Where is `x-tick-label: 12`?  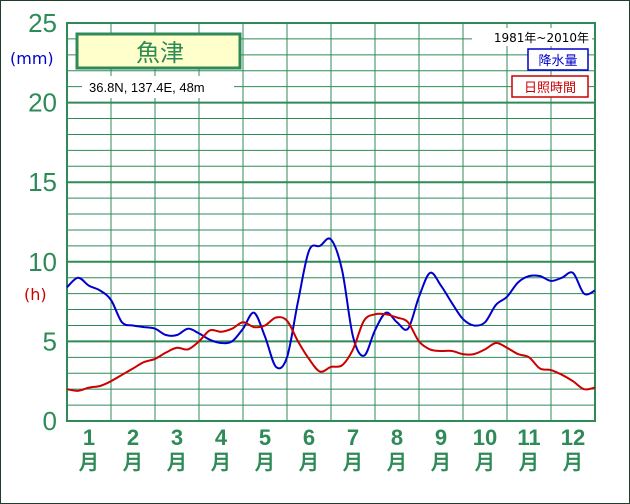 x-tick-label: 12 is located at coordinates (573, 437).